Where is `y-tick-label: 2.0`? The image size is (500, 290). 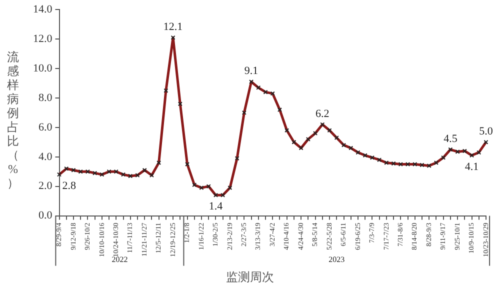 y-tick-label: 2.0 is located at coordinates (45, 186).